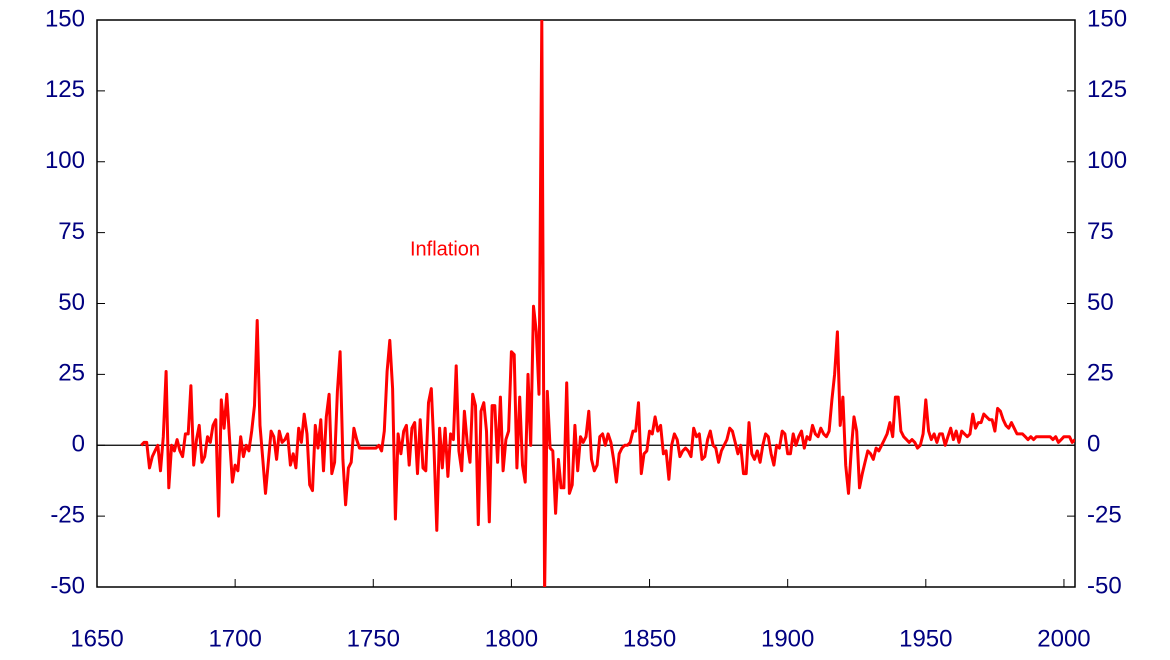 The height and width of the screenshot is (660, 1170). What do you see at coordinates (71, 302) in the screenshot?
I see `y-tick-label: 50` at bounding box center [71, 302].